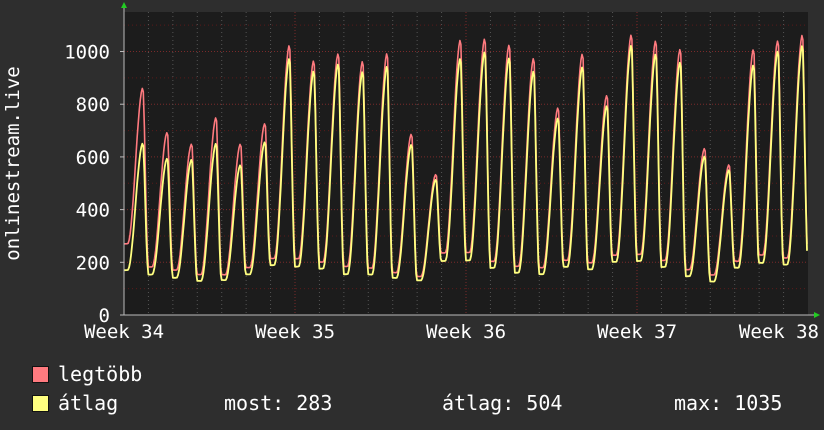  Describe the element at coordinates (40, 374) in the screenshot. I see `legend-swatch-max` at that location.